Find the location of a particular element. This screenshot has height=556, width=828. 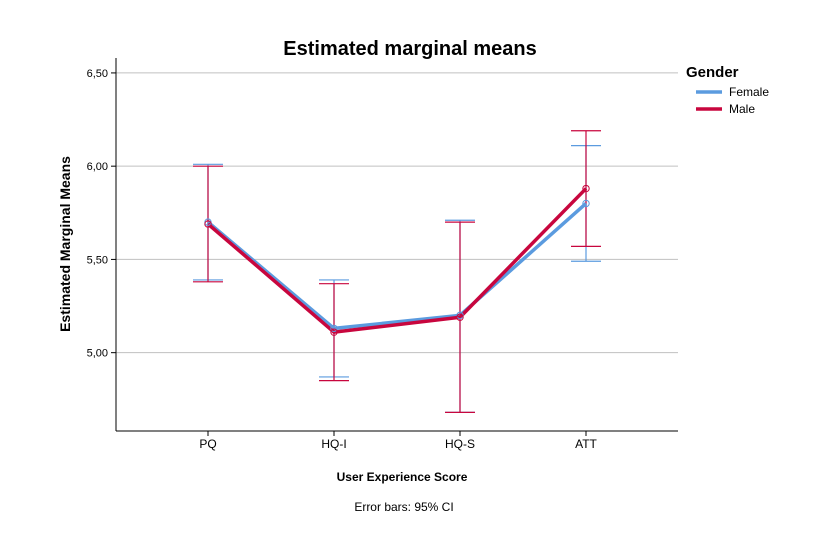

legend-title: Gender is located at coordinates (712, 72).